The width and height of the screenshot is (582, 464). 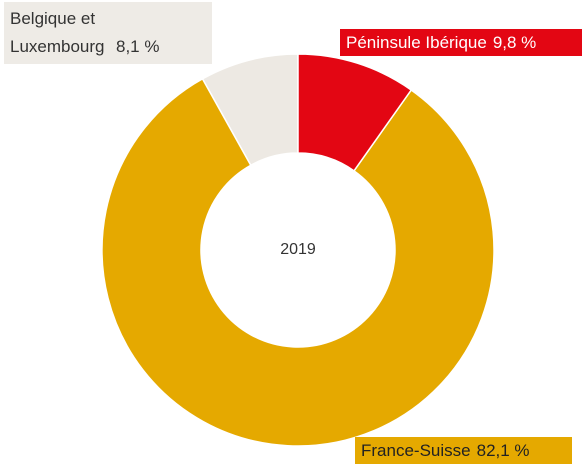 What do you see at coordinates (138, 46) in the screenshot?
I see `value-label: 8,1 %` at bounding box center [138, 46].